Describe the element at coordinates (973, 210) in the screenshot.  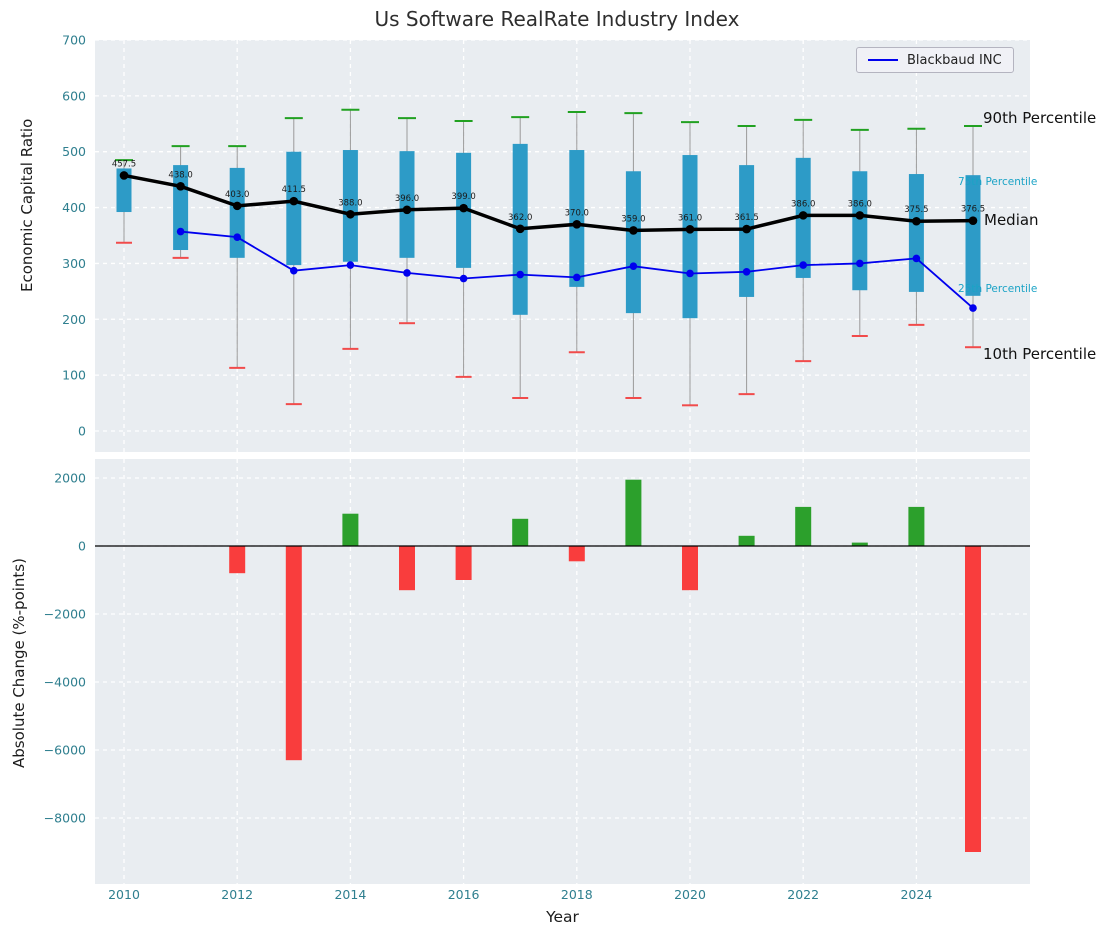
I see `median-value-label: 376.5` at that location.